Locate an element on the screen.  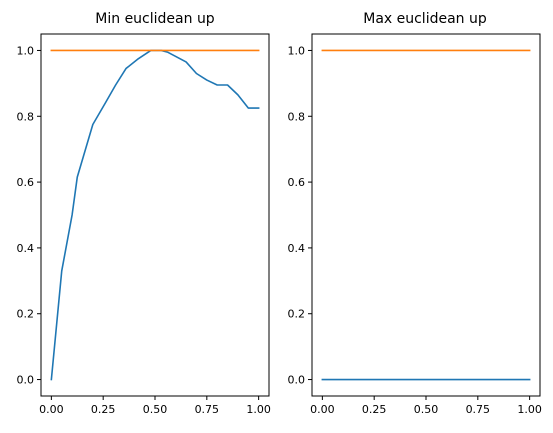
chart-title: Max euclidean up is located at coordinates (425, 19).